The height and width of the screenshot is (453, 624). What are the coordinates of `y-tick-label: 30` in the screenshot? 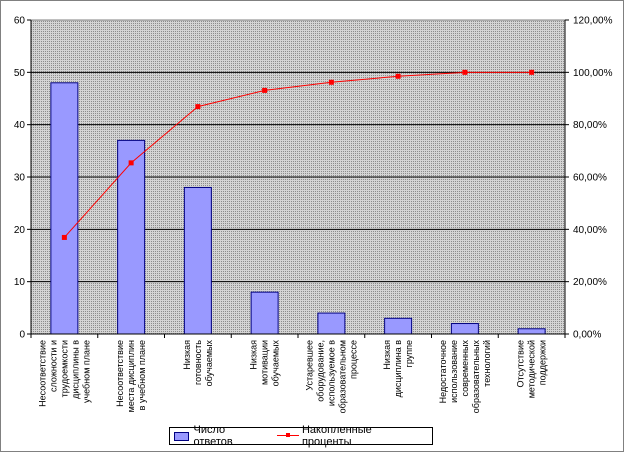 It's located at (20, 178).